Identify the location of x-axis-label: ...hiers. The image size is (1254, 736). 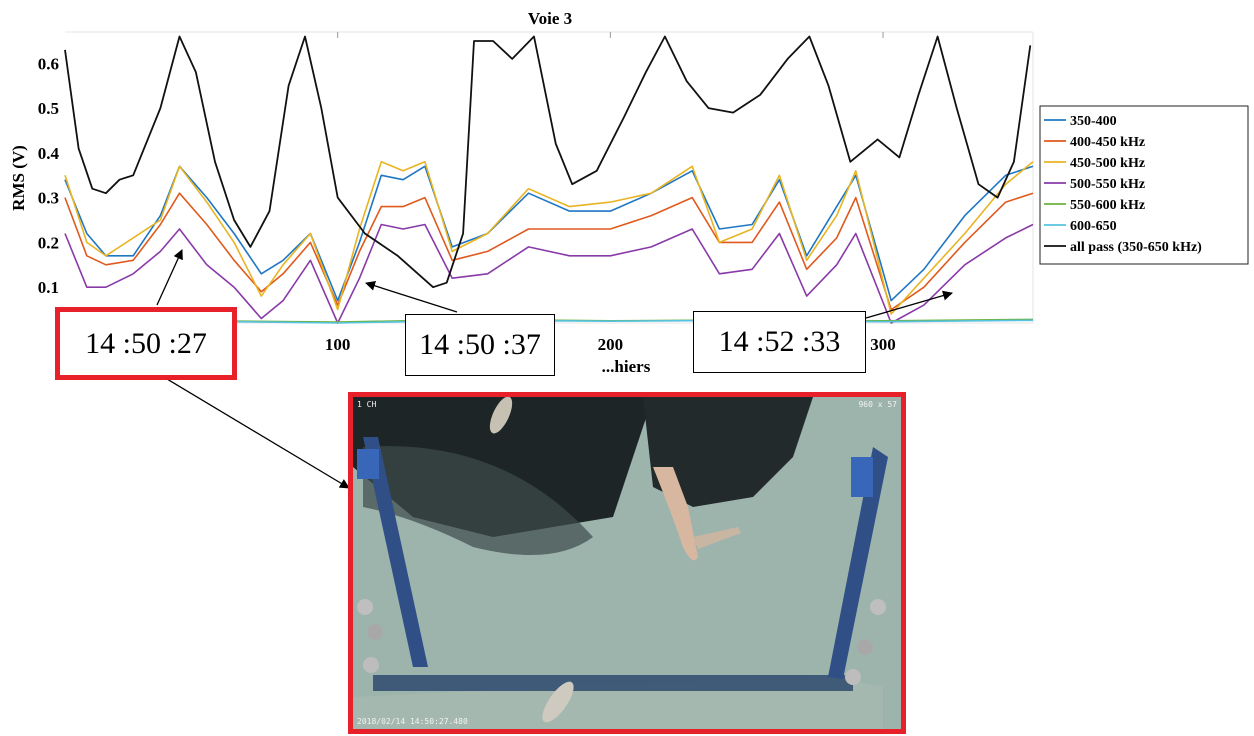
(626, 366).